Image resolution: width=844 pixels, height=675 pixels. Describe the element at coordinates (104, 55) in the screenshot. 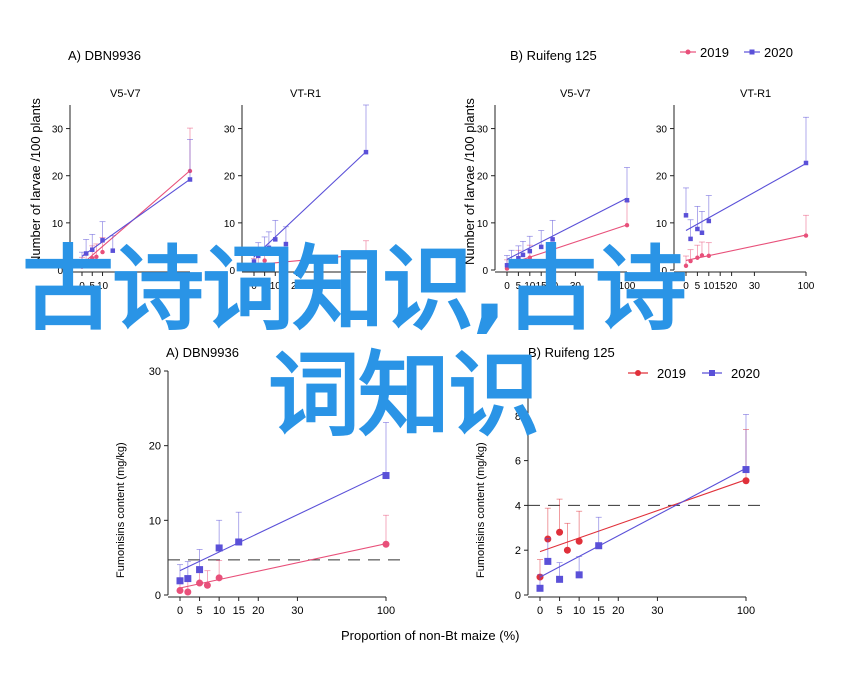

I see `panel-a-top-title: A) DBN9936` at that location.